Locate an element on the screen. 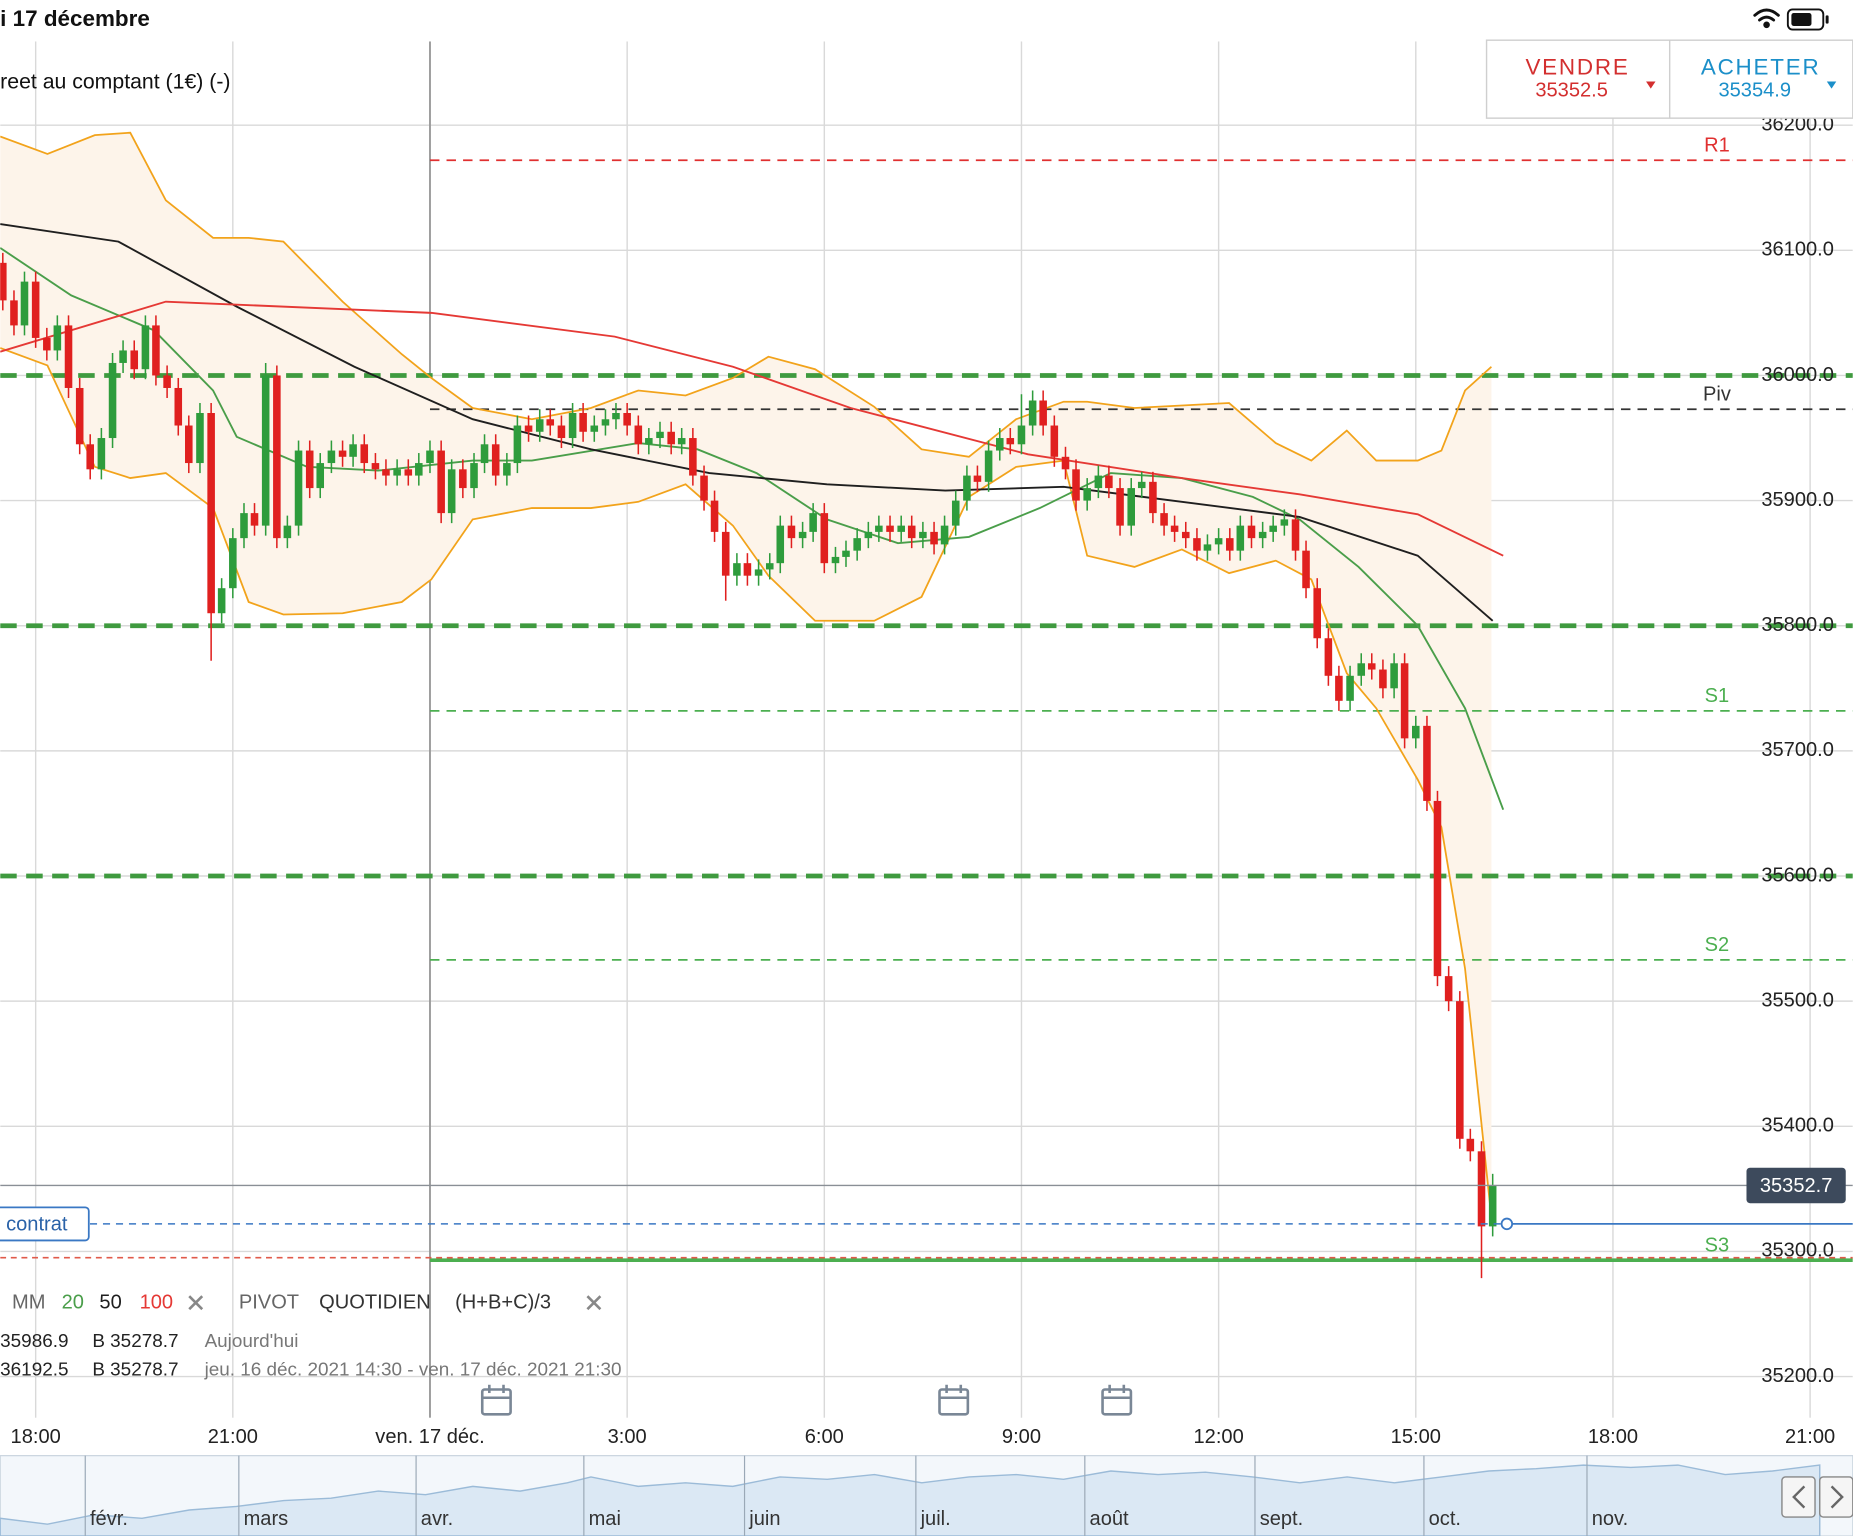  pivot-label: Piv is located at coordinates (1717, 394).